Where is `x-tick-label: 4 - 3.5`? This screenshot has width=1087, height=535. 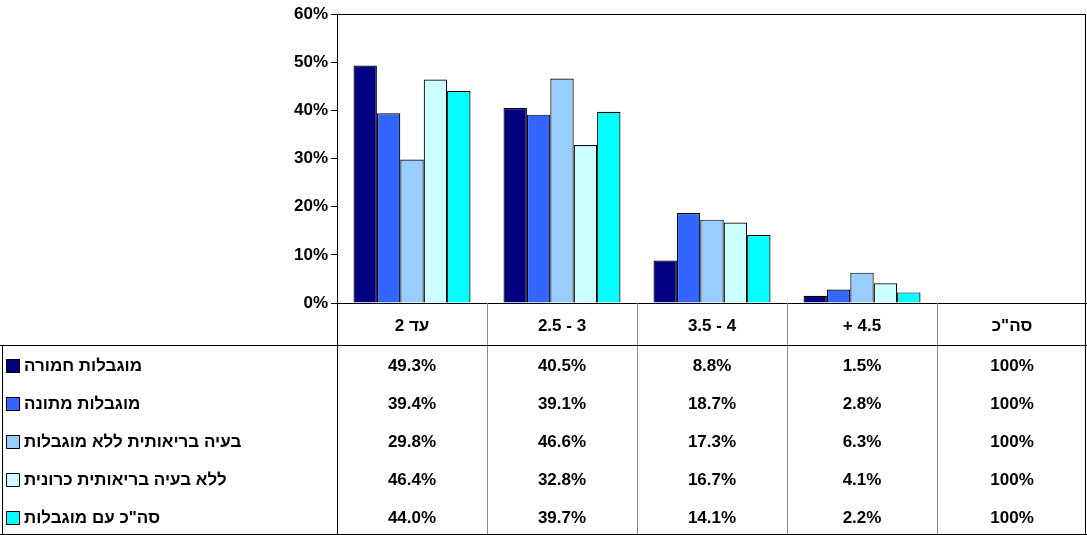 x-tick-label: 4 - 3.5 is located at coordinates (712, 325).